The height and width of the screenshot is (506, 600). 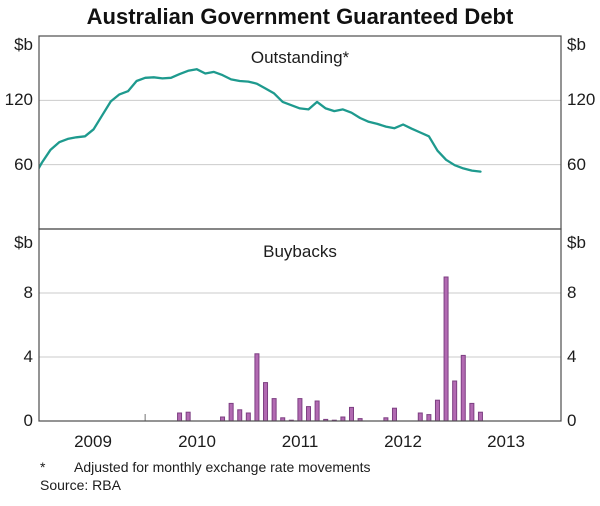 I want to click on y-unit-bottom-right: $b, so click(x=576, y=242).